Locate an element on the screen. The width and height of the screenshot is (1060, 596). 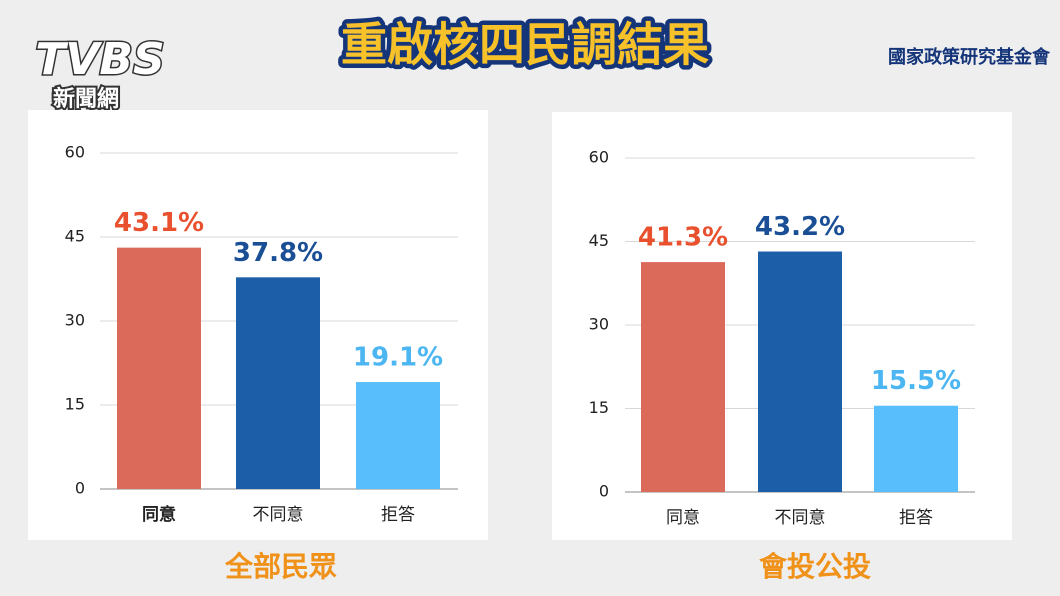
value-label: 43.1% is located at coordinates (159, 223).